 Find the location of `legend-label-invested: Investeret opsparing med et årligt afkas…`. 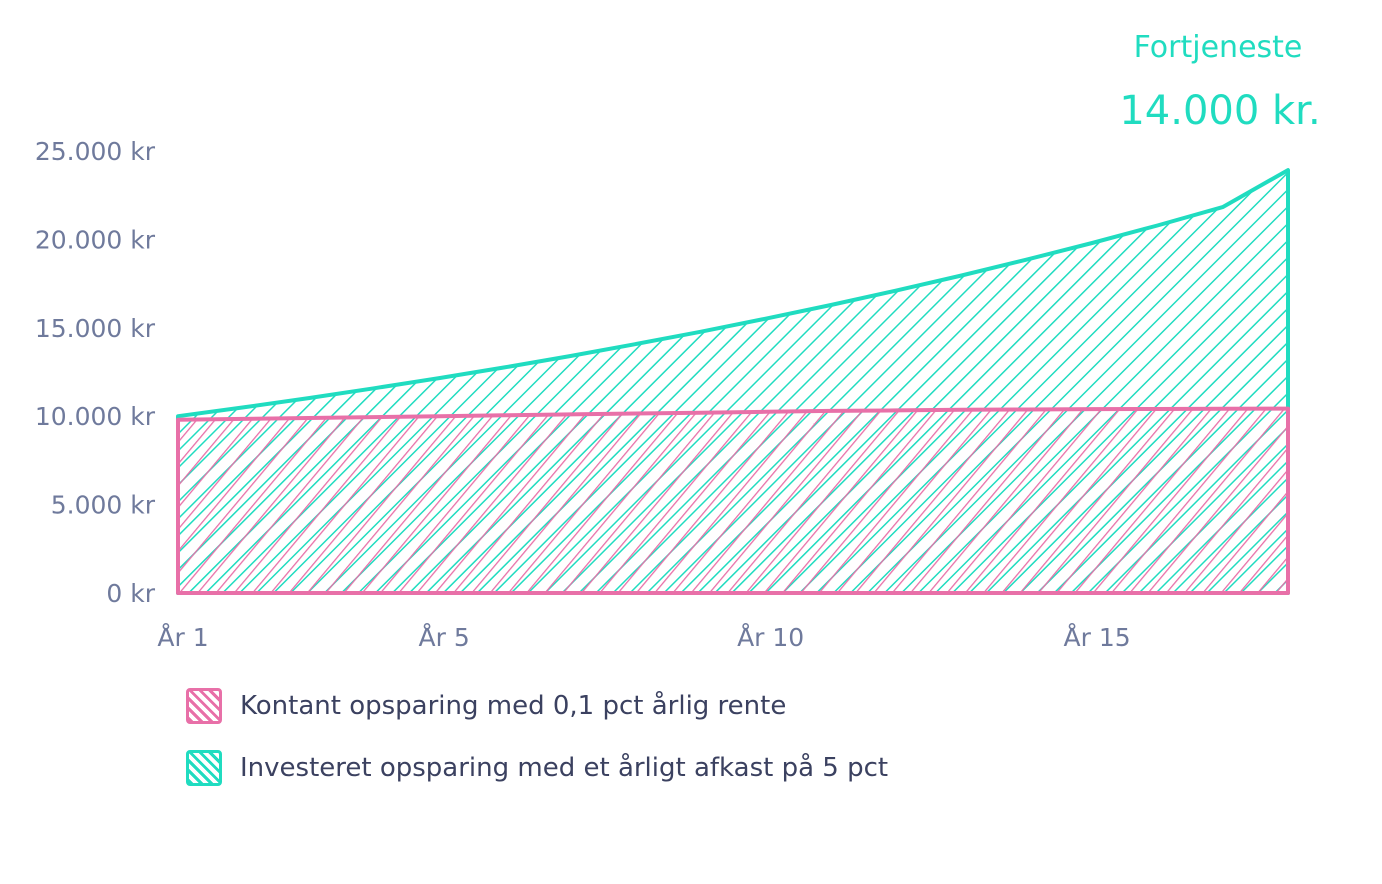

legend-label-invested: Investeret opsparing med et årligt afkas… is located at coordinates (564, 768).